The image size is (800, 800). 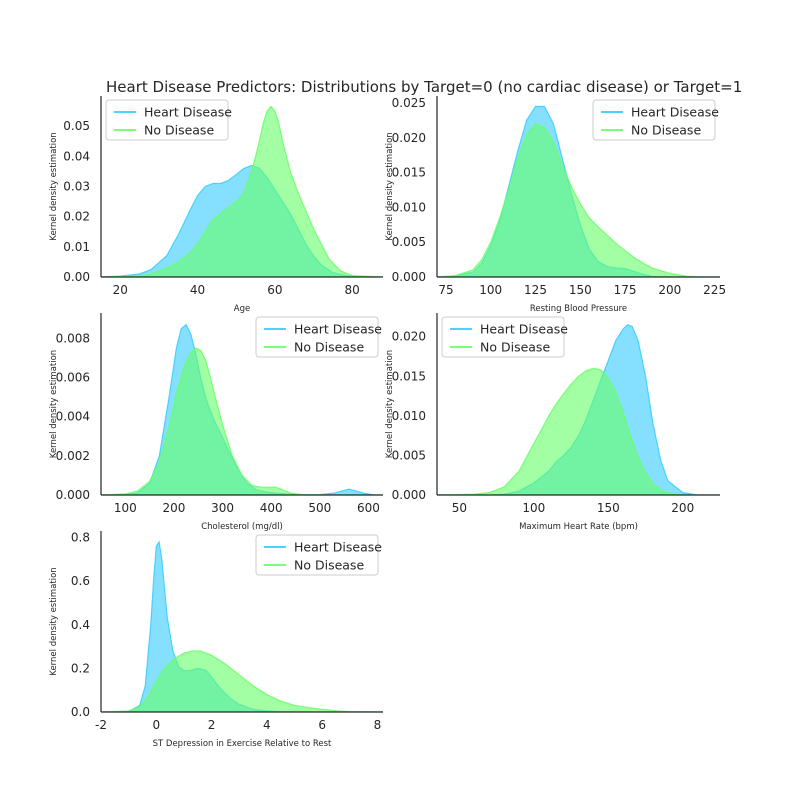 I want to click on x-tick-label: 50, so click(x=459, y=508).